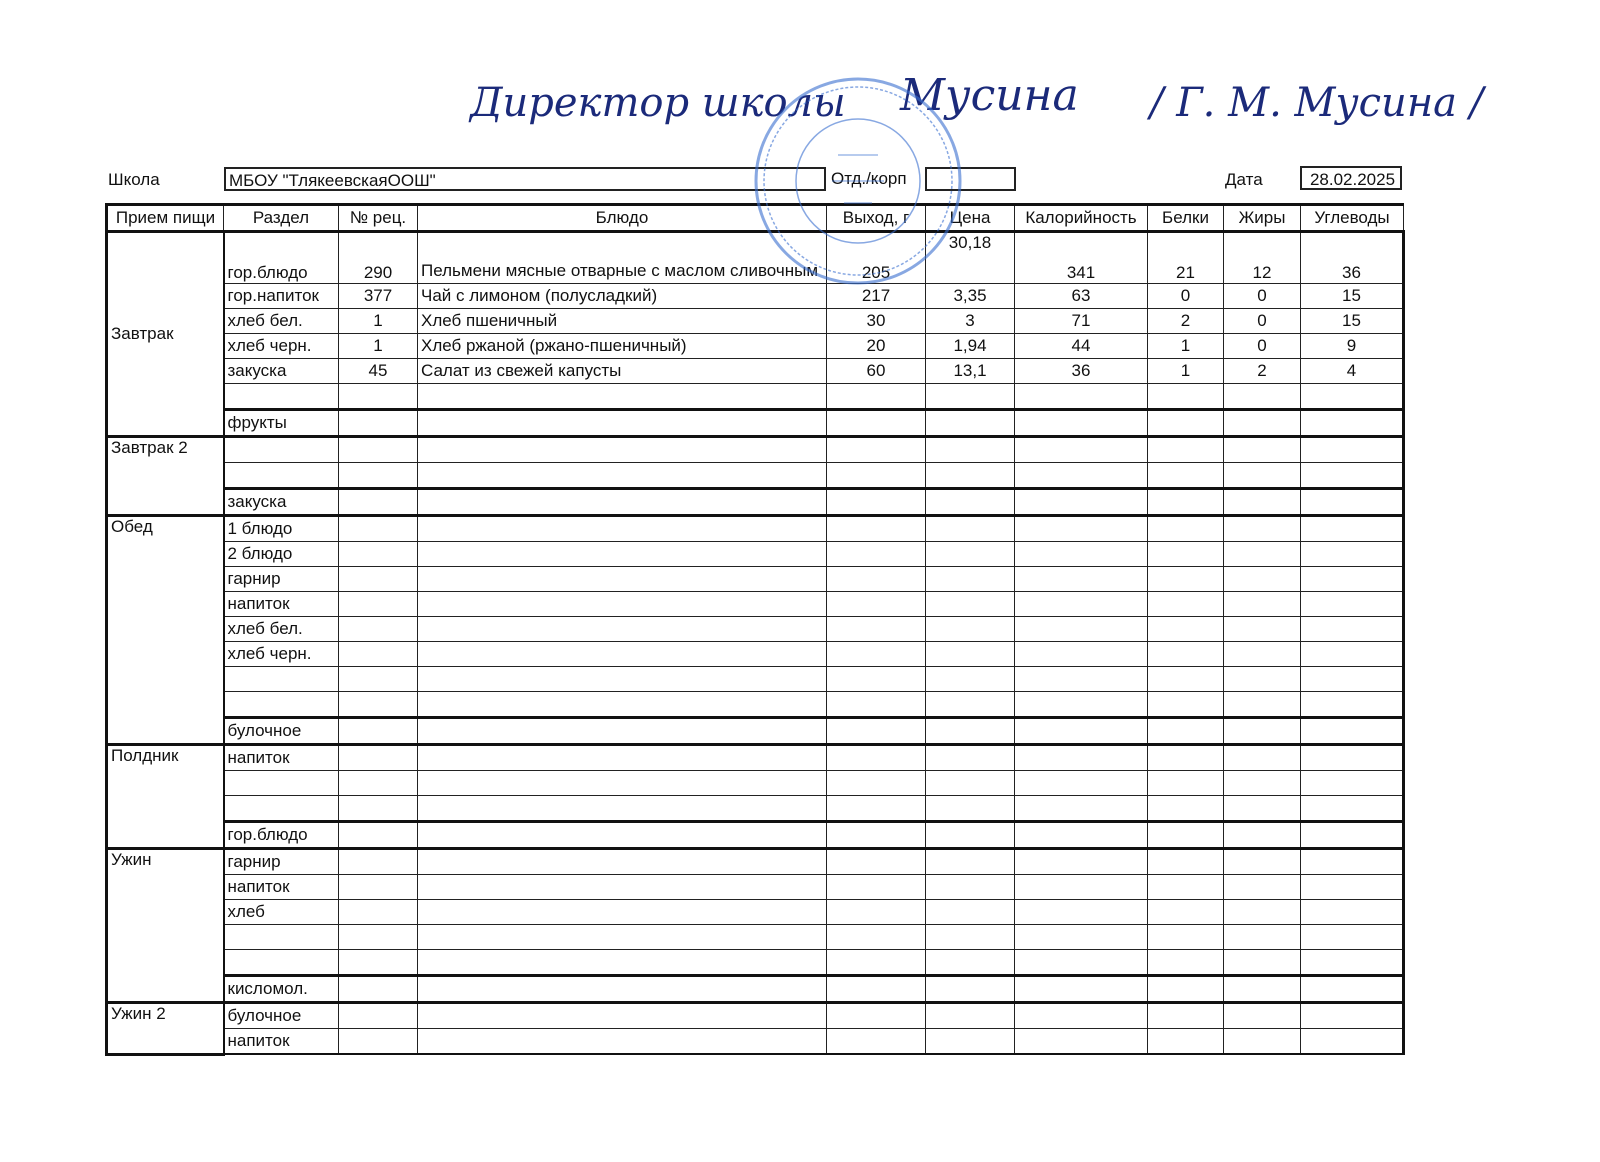 Image resolution: width=1600 pixels, height=1162 pixels. Describe the element at coordinates (1081, 321) in the screenshot. I see `cell-kcal: 71` at that location.